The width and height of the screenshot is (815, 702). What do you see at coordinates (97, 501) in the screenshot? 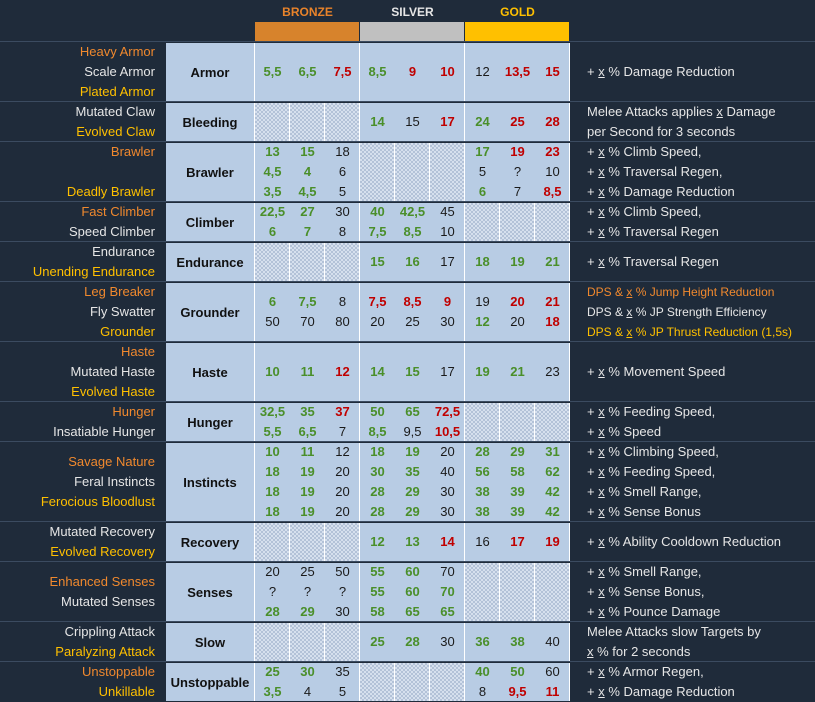
I see `ability-name: Ferocious Bloodlust` at bounding box center [97, 501].